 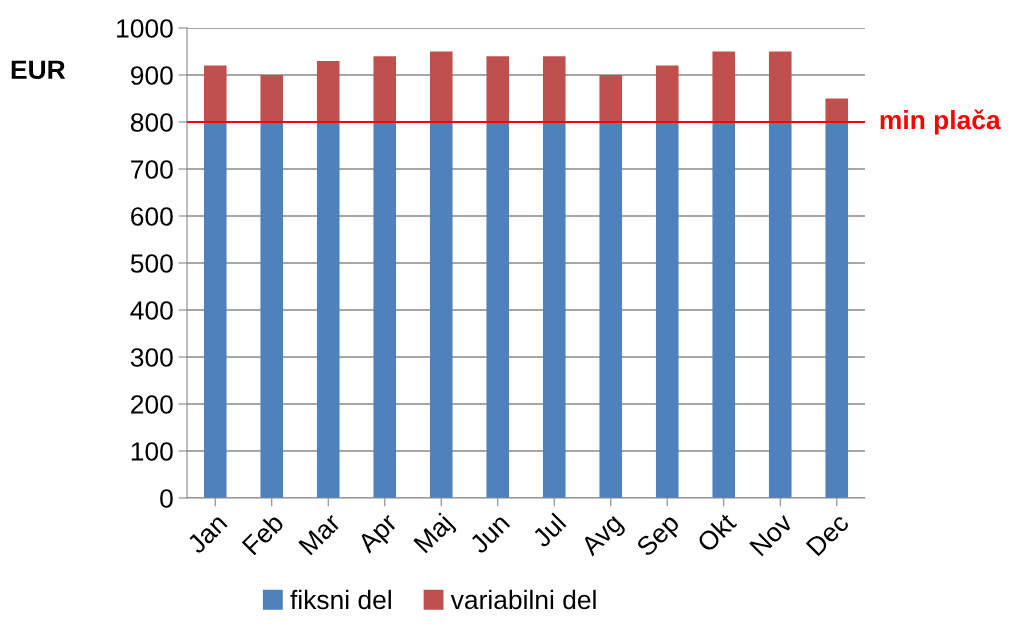 I want to click on y-tick-label: 500, so click(x=151, y=263).